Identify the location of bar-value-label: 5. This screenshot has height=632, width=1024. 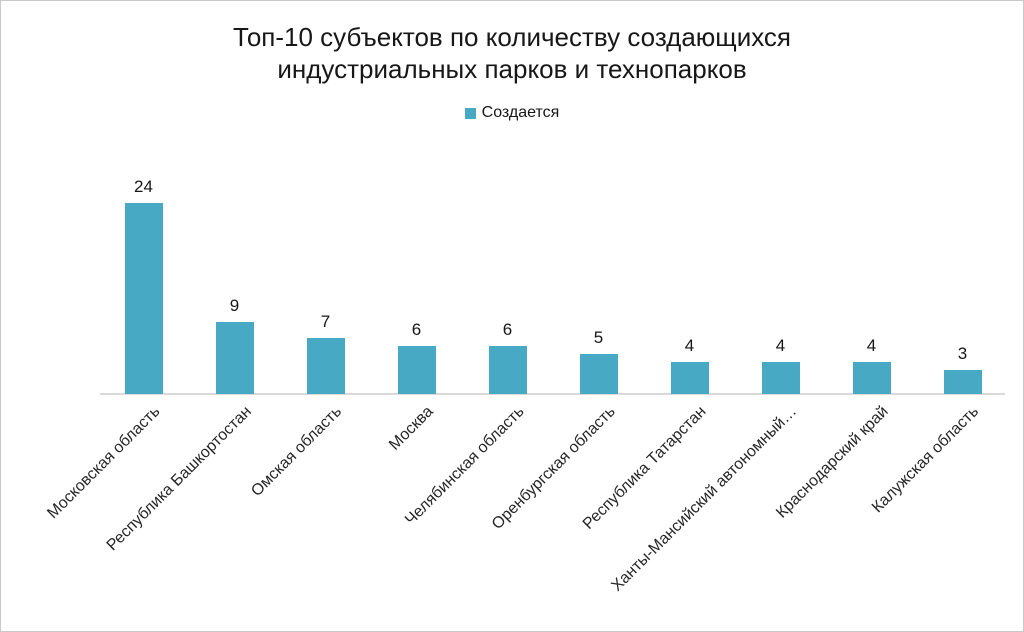
(598, 337).